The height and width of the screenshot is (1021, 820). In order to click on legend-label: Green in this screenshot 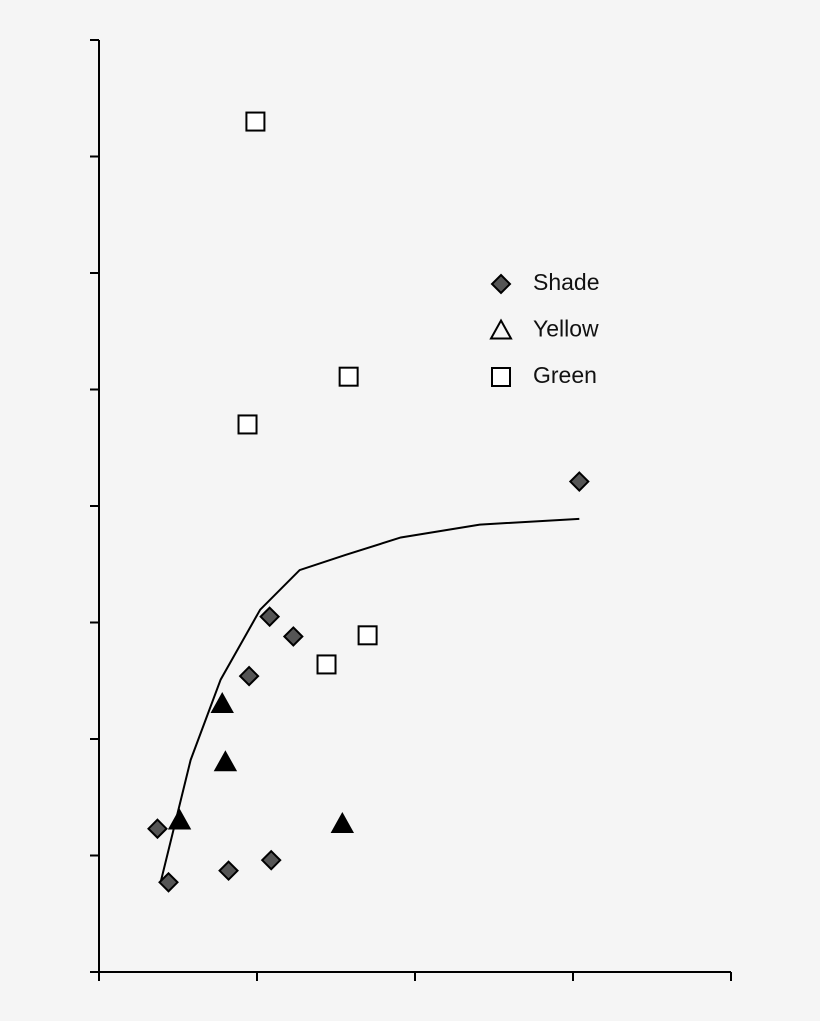, I will do `click(565, 375)`.